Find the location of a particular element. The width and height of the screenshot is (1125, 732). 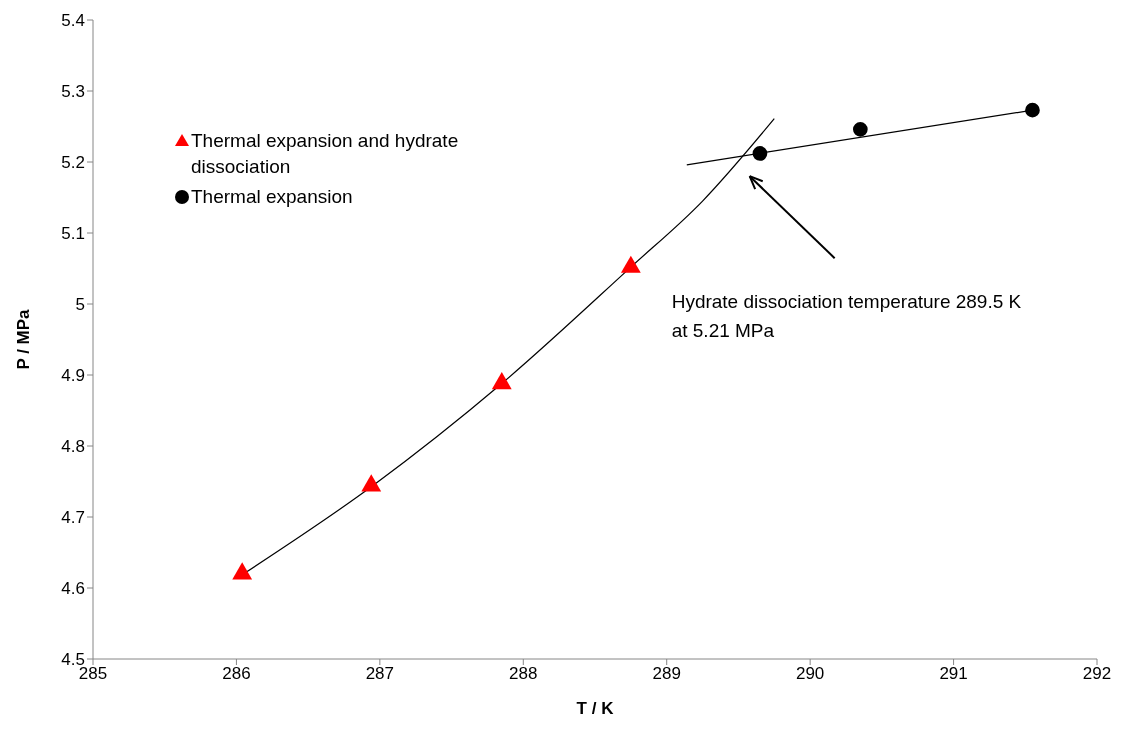

x-axis-title: T / K is located at coordinates (595, 708).